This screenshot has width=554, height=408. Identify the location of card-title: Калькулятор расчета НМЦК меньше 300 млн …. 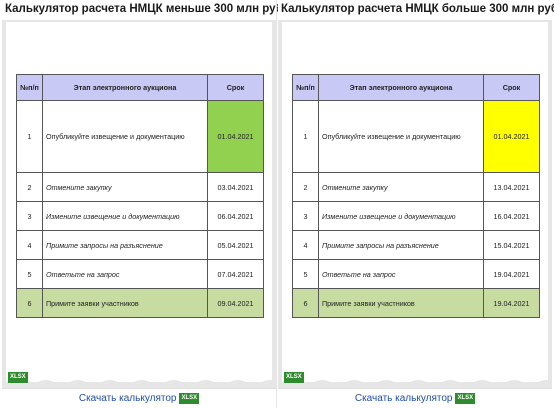
(145, 9).